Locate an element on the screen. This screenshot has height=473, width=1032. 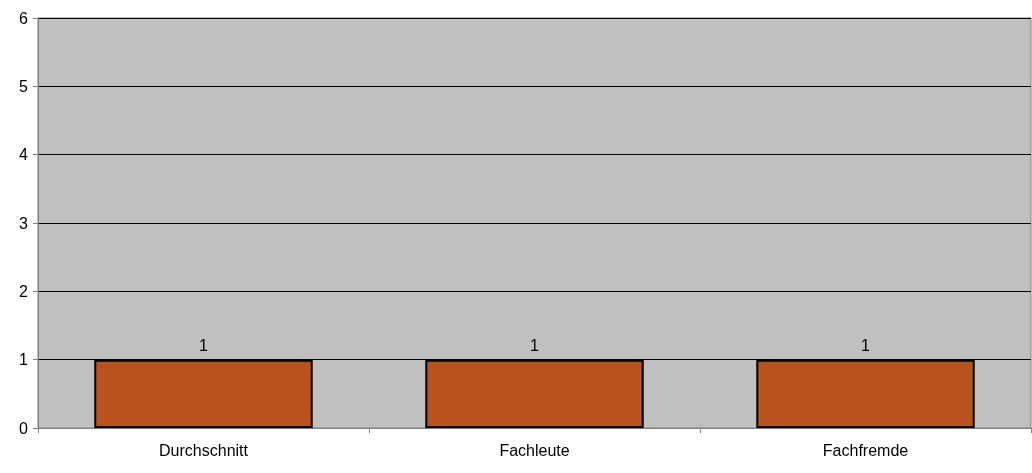
y-tick-label: 2 is located at coordinates (24, 291).